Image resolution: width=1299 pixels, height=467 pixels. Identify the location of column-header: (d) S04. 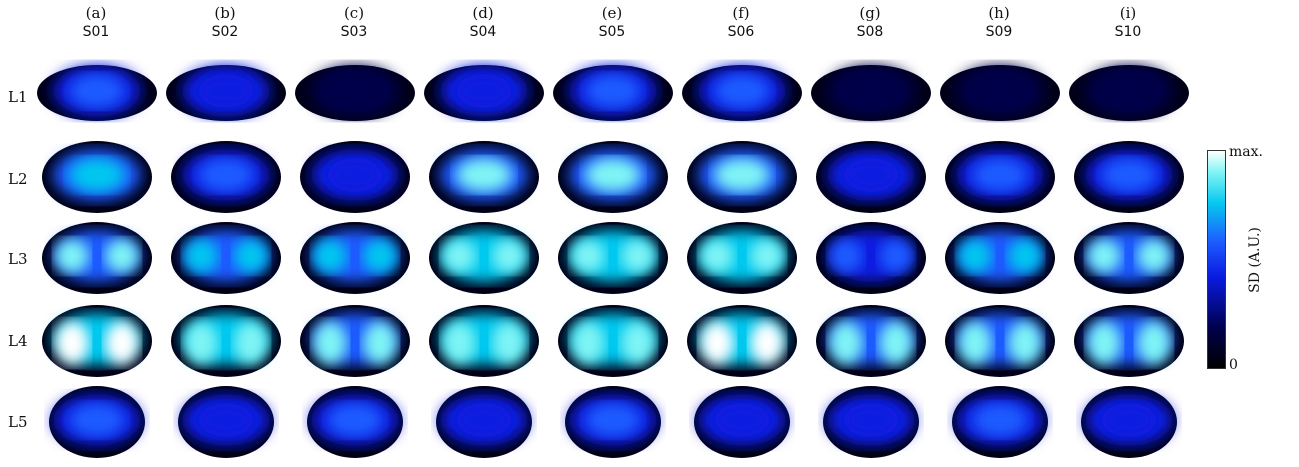
(483, 23).